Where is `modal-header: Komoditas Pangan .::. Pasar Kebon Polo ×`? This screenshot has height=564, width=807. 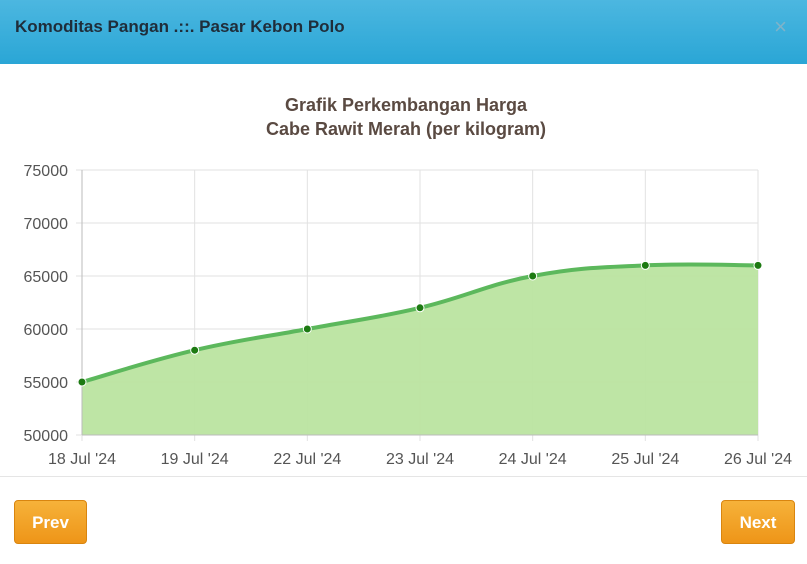
modal-header: Komoditas Pangan .::. Pasar Kebon Polo × is located at coordinates (403, 32).